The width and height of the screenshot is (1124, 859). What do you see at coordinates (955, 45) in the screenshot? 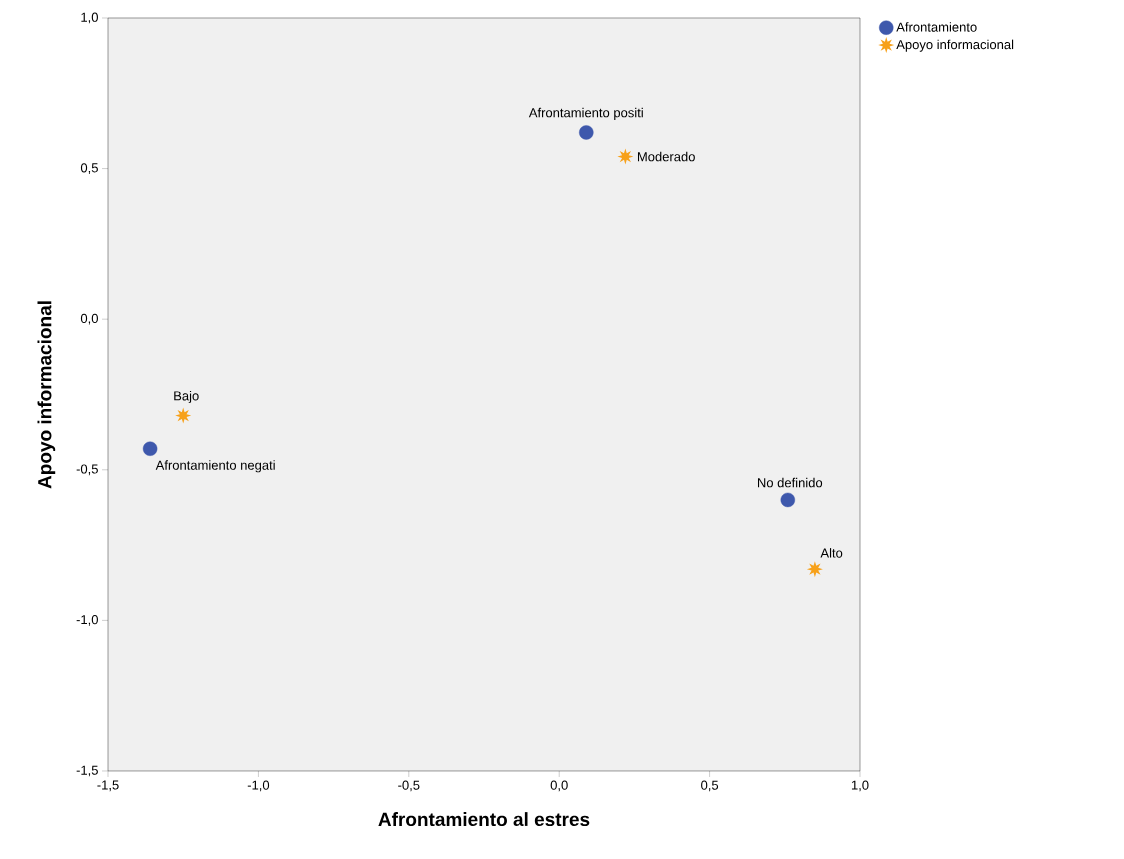
I see `legend-label: Apoyo informacional` at bounding box center [955, 45].